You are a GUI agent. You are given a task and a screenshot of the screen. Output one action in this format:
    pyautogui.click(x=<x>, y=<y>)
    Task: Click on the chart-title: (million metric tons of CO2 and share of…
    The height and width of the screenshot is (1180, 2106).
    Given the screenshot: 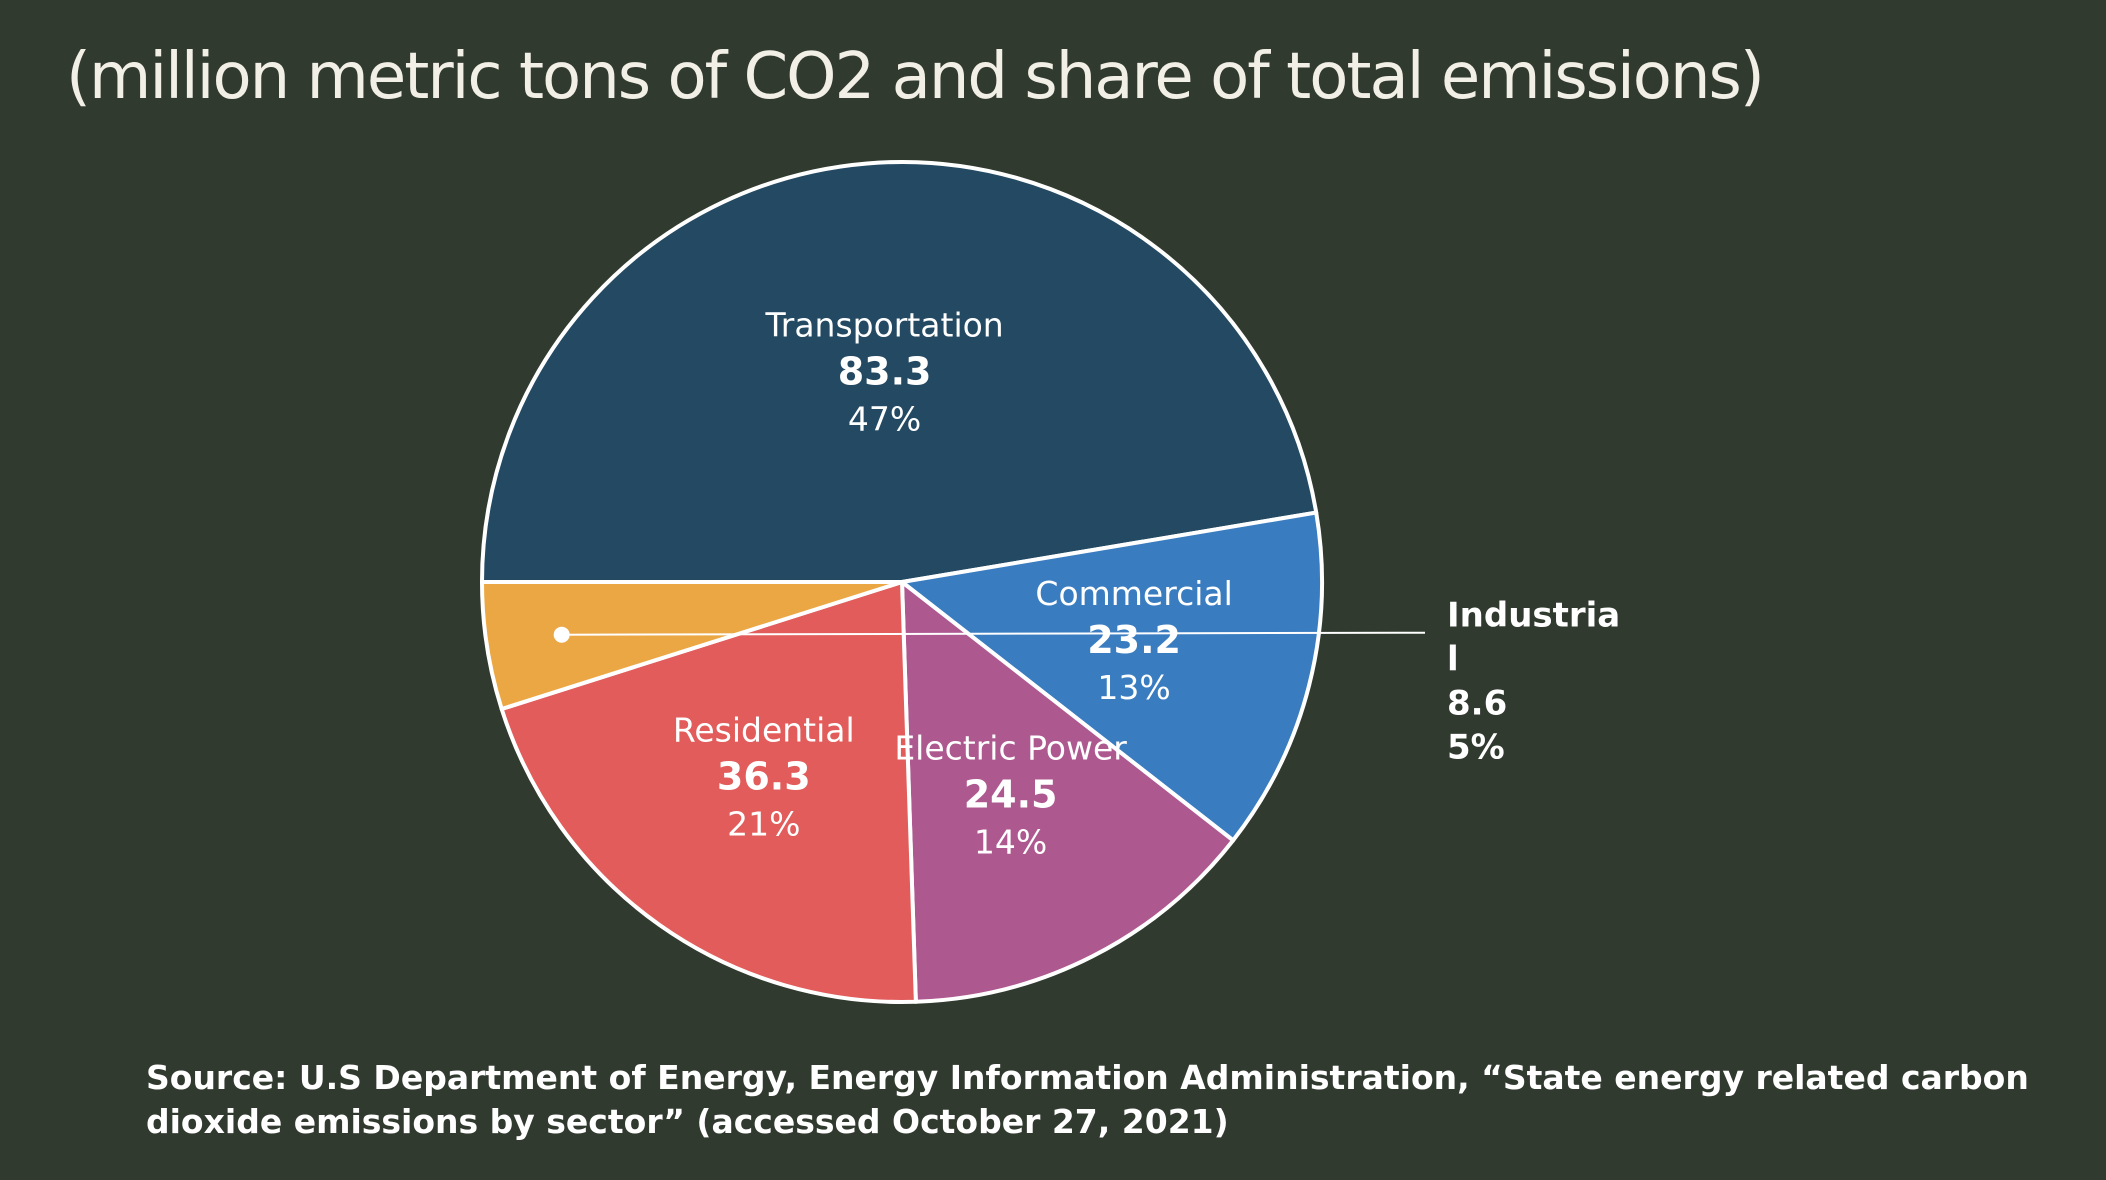 What is the action you would take?
    pyautogui.click(x=915, y=77)
    